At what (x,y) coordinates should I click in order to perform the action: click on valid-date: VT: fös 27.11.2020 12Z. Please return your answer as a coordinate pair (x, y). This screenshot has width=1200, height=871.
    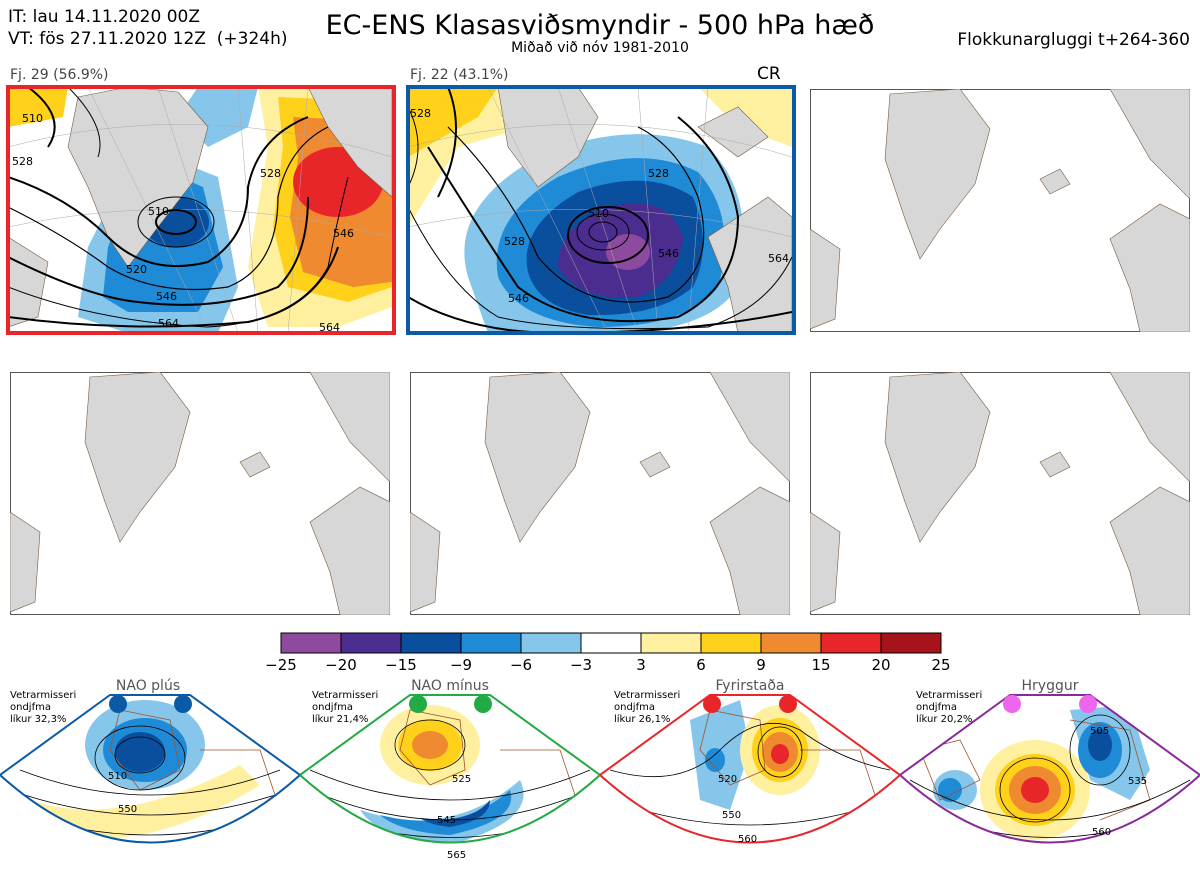
    Looking at the image, I should click on (107, 39).